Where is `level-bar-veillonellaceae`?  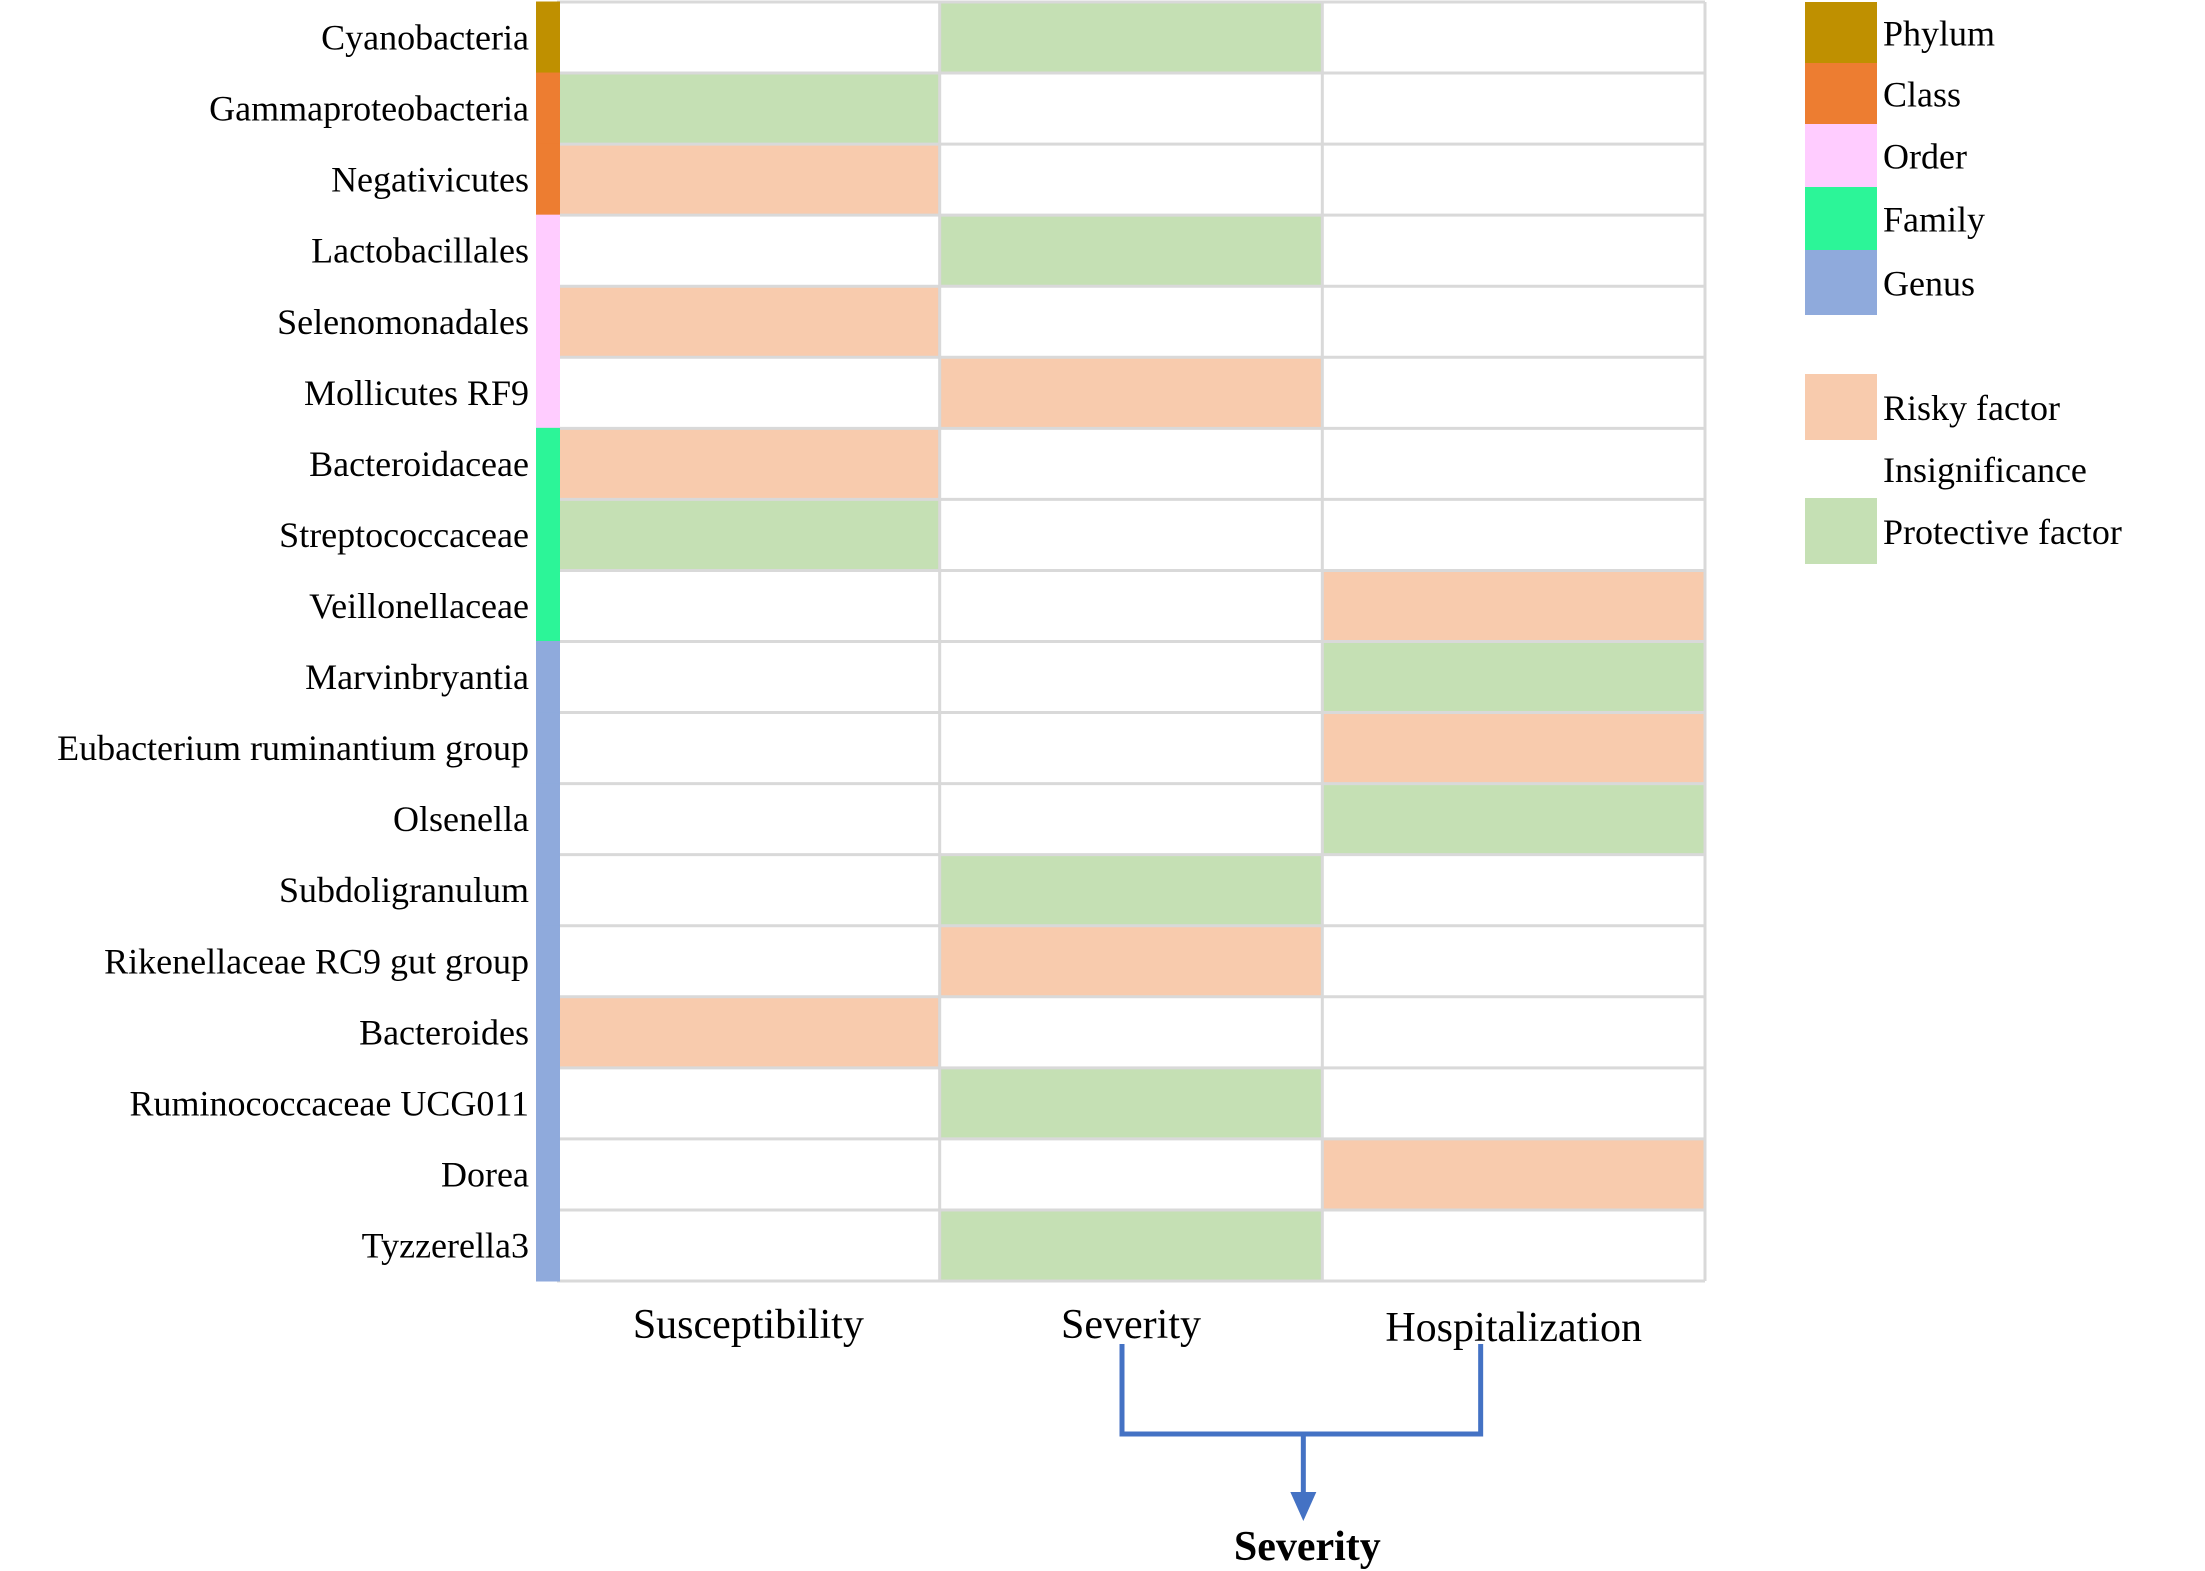
level-bar-veillonellaceae is located at coordinates (548, 605).